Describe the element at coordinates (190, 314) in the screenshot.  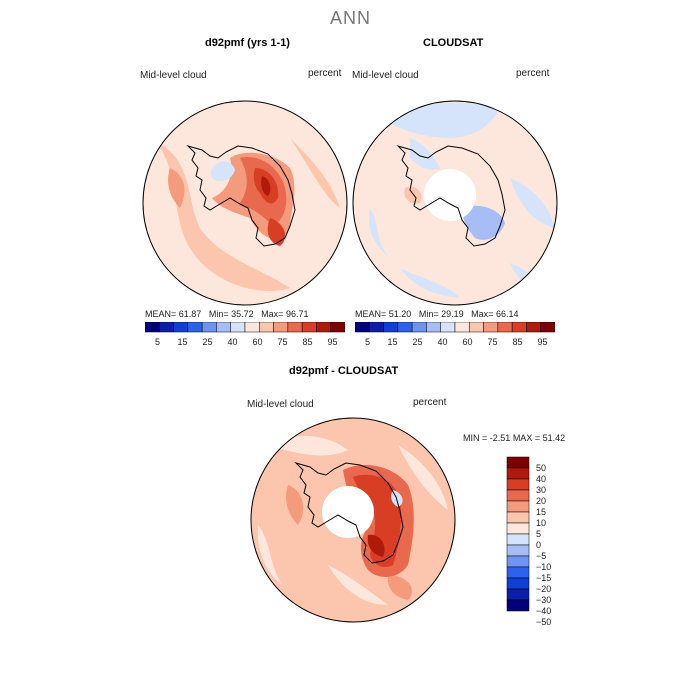
I see `mean-value: 61.87` at that location.